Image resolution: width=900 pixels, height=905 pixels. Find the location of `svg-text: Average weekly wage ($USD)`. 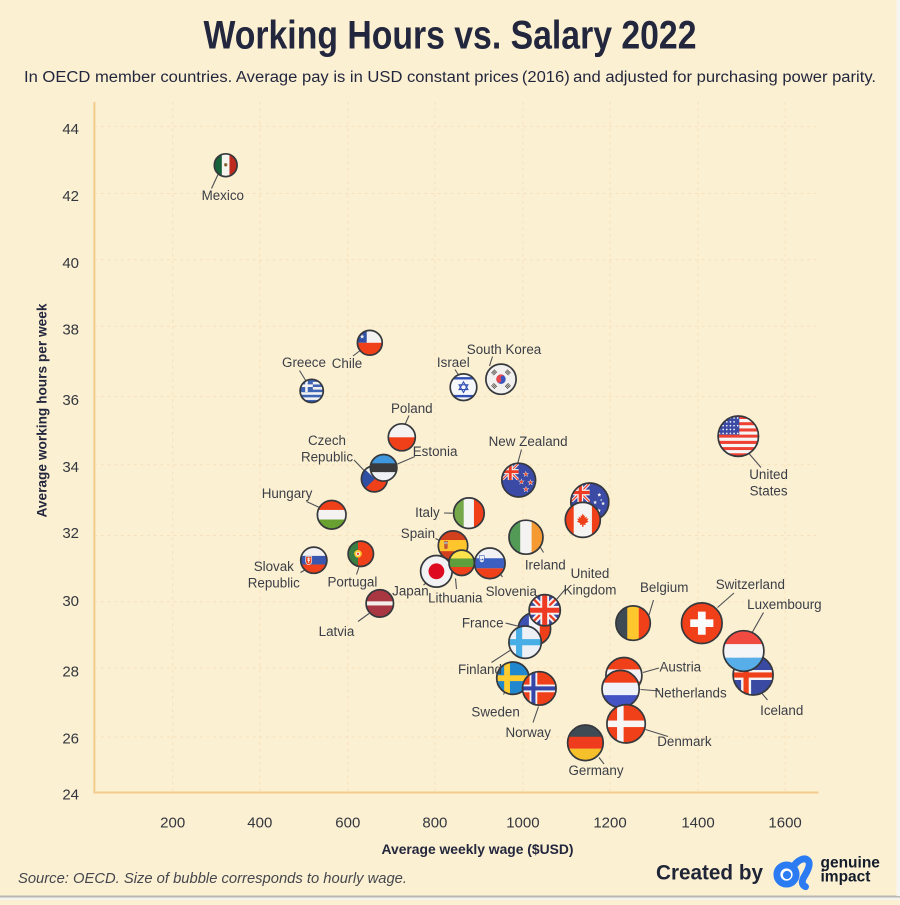

svg-text: Average weekly wage ($USD) is located at coordinates (478, 849).